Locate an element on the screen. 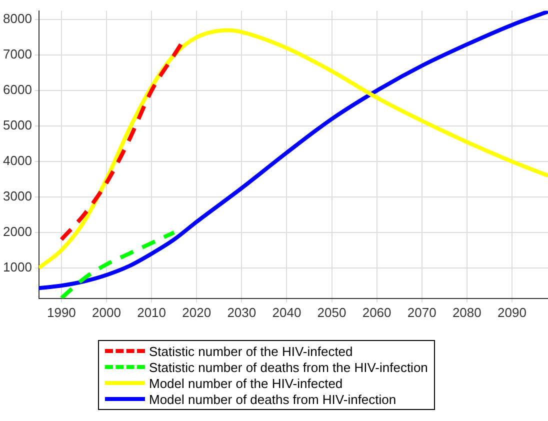  x-tick-label: 2080 is located at coordinates (467, 312).